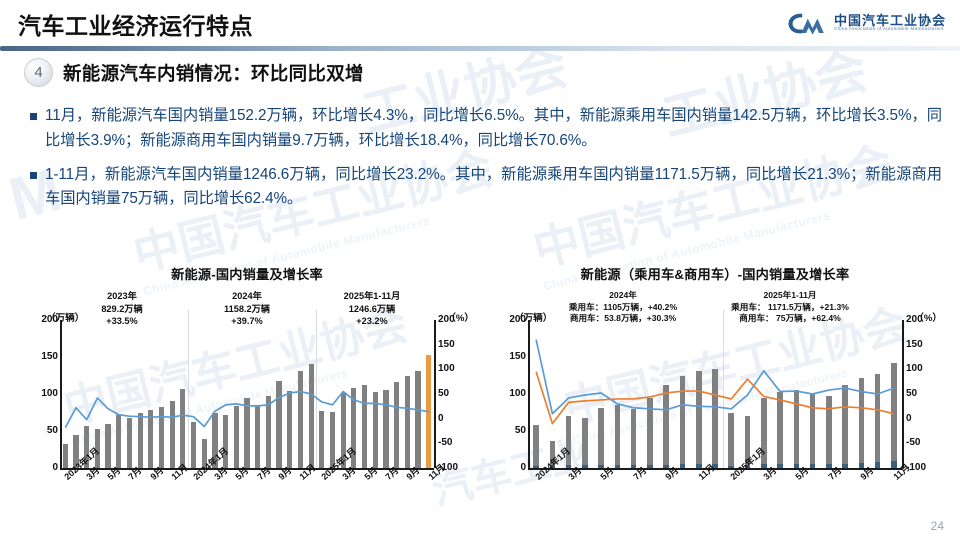 This screenshot has width=960, height=539. I want to click on y-axis-unit-right: （%）, so click(928, 318).